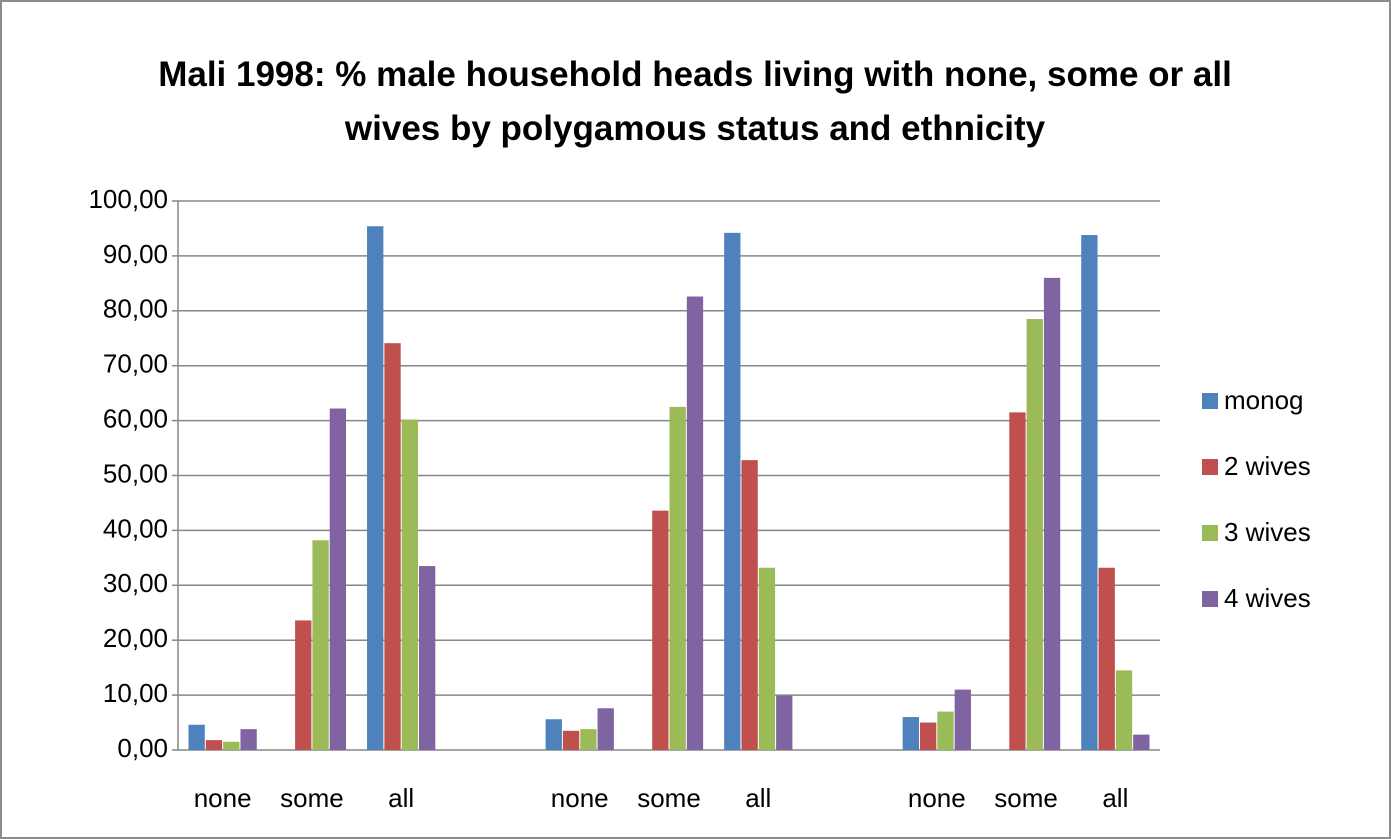 The width and height of the screenshot is (1391, 839). What do you see at coordinates (135, 528) in the screenshot?
I see `y-tick-label: 40,00` at bounding box center [135, 528].